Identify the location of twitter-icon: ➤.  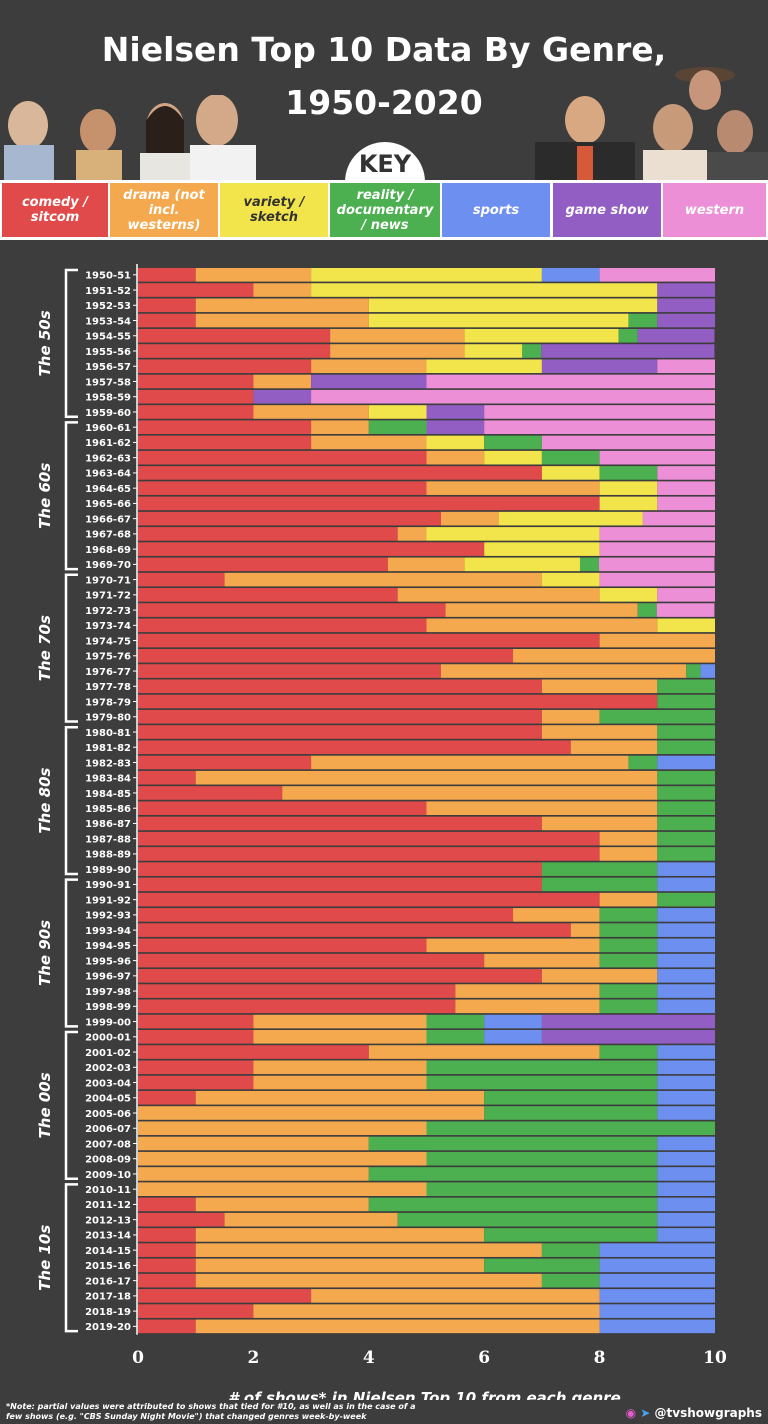
(645, 1413).